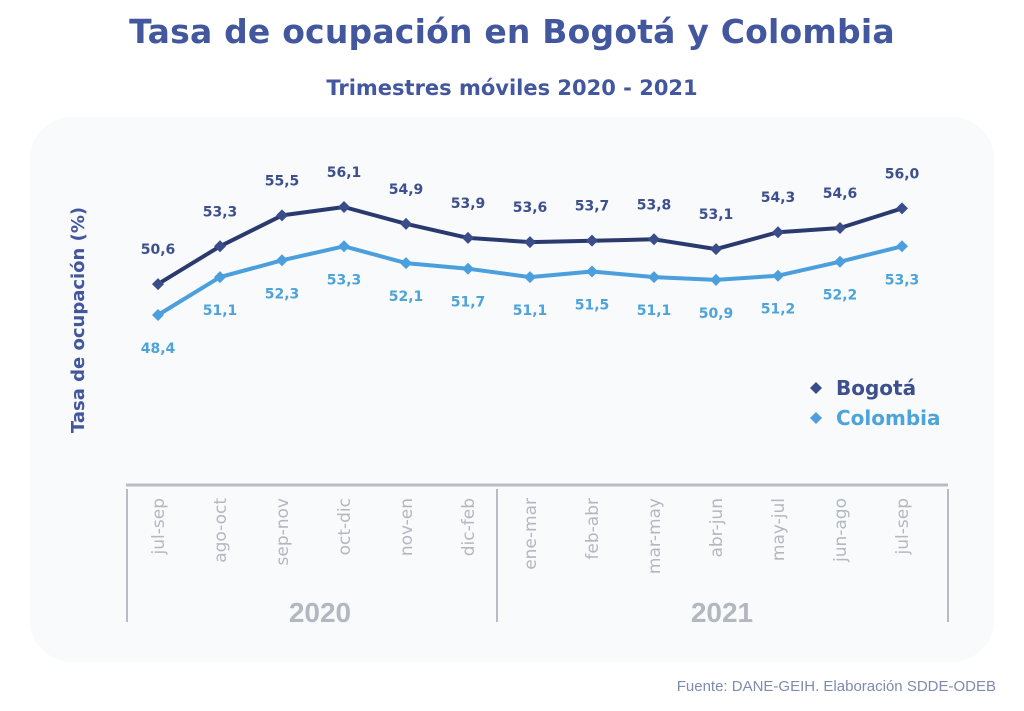 This screenshot has width=1024, height=711. What do you see at coordinates (406, 297) in the screenshot?
I see `data-label-colombia: 52,1` at bounding box center [406, 297].